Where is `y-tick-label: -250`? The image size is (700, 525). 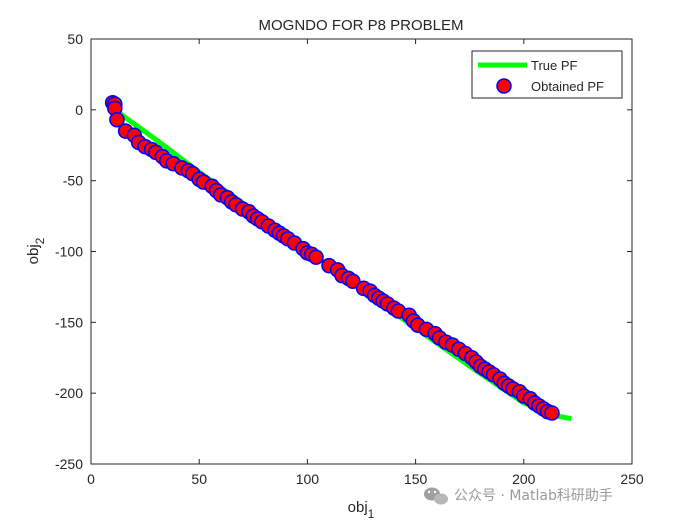 y-tick-label: -250 is located at coordinates (69, 464).